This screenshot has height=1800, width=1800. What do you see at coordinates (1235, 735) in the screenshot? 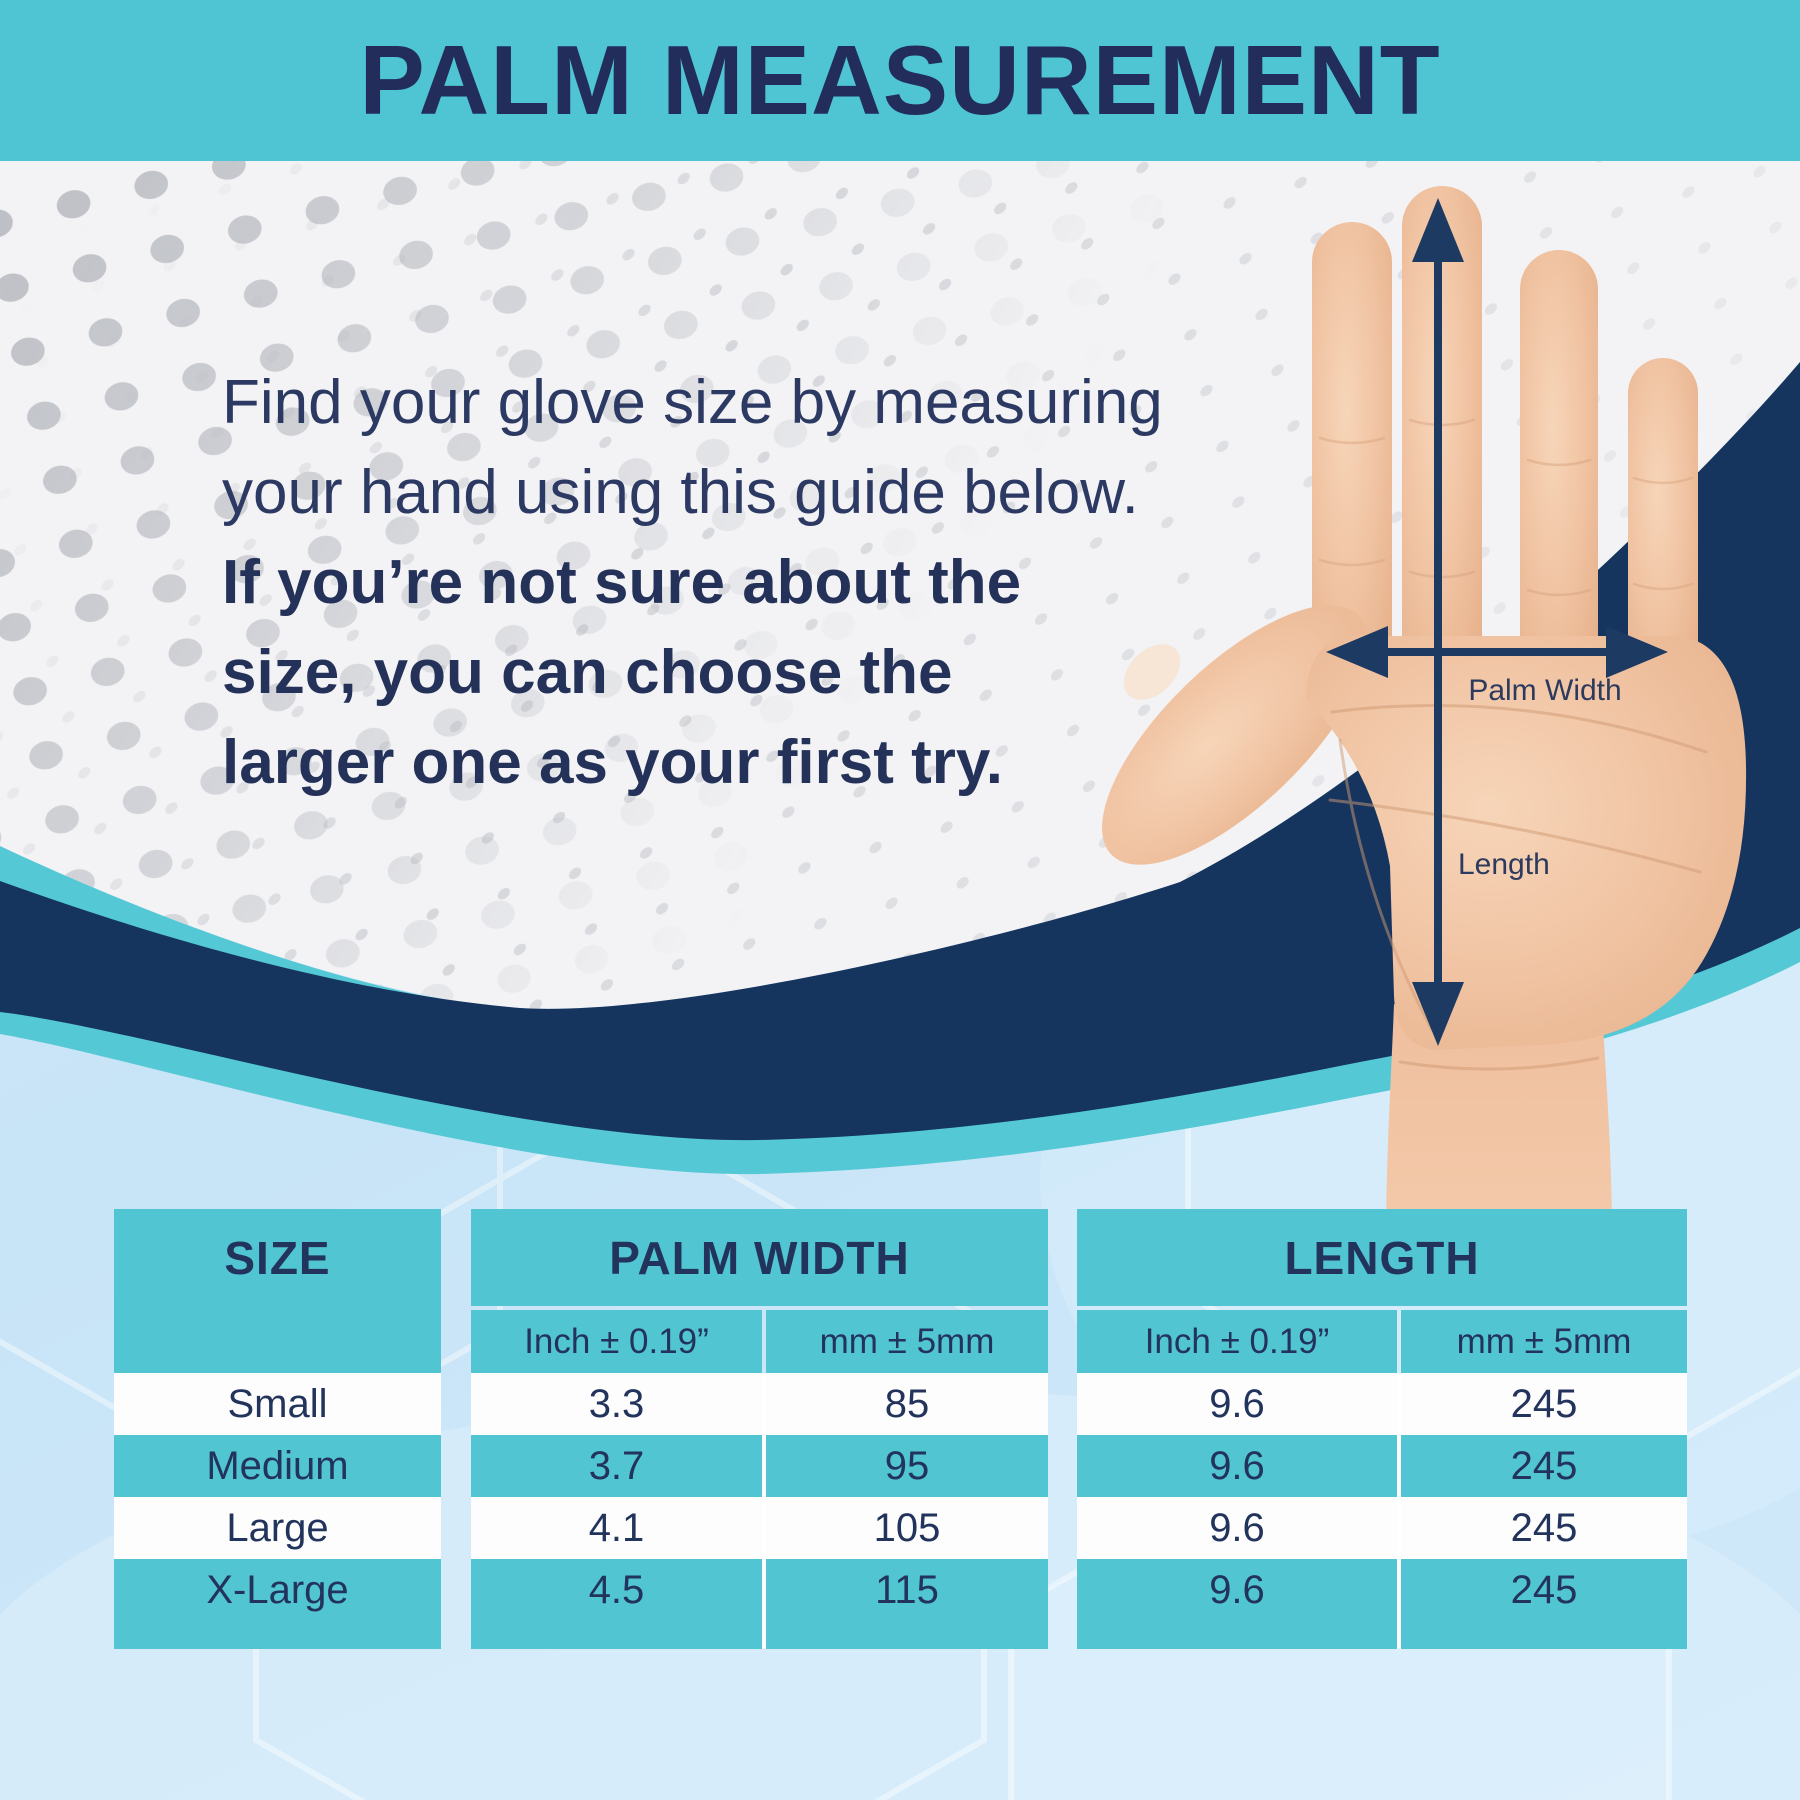
I see `thumb` at bounding box center [1235, 735].